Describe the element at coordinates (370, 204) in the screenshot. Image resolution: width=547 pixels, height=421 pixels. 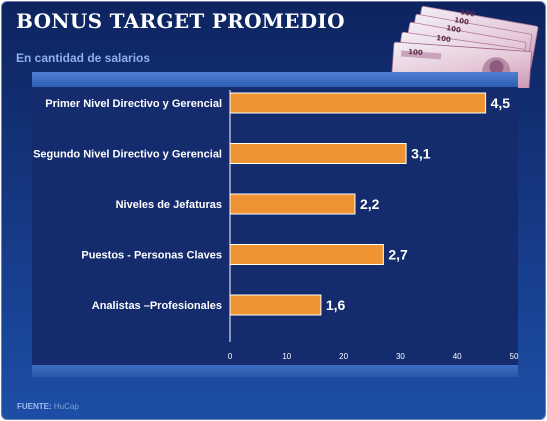
I see `data-label: 2,2` at that location.